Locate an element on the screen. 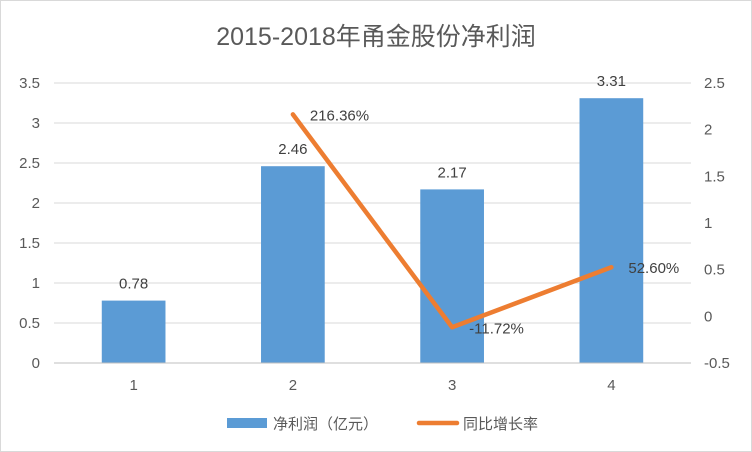  bar-data-label: 0.78 is located at coordinates (133, 284).